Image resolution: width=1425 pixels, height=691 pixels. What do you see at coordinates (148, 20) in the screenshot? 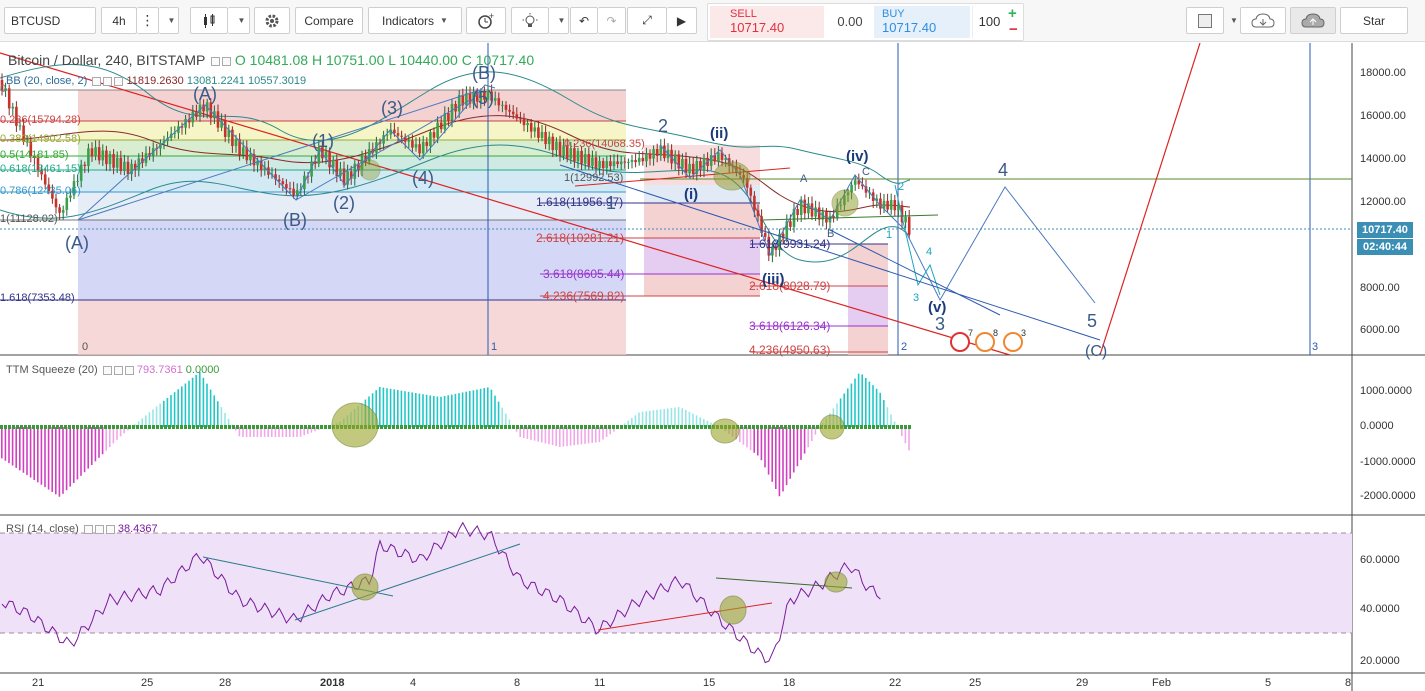
I see `more-menu-icon: ⋮` at bounding box center [148, 20].